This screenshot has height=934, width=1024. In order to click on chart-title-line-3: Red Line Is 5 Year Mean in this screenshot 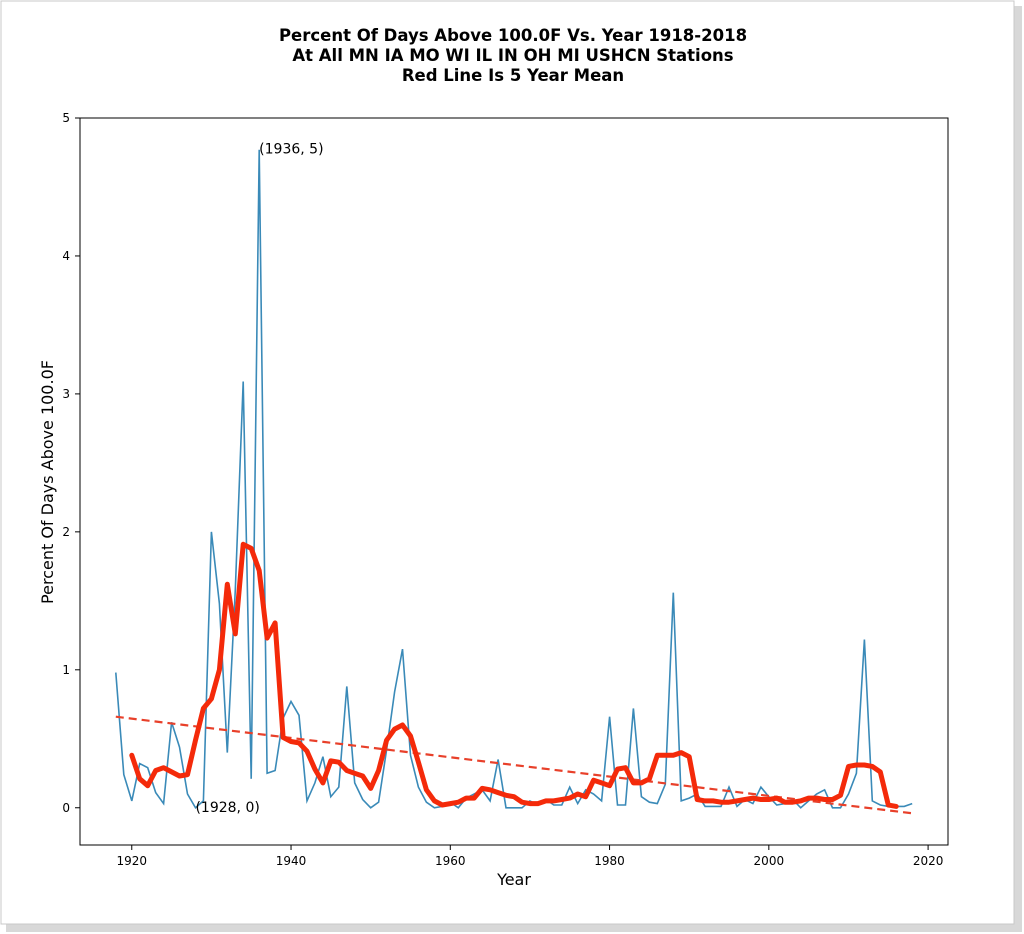, I will do `click(513, 75)`.